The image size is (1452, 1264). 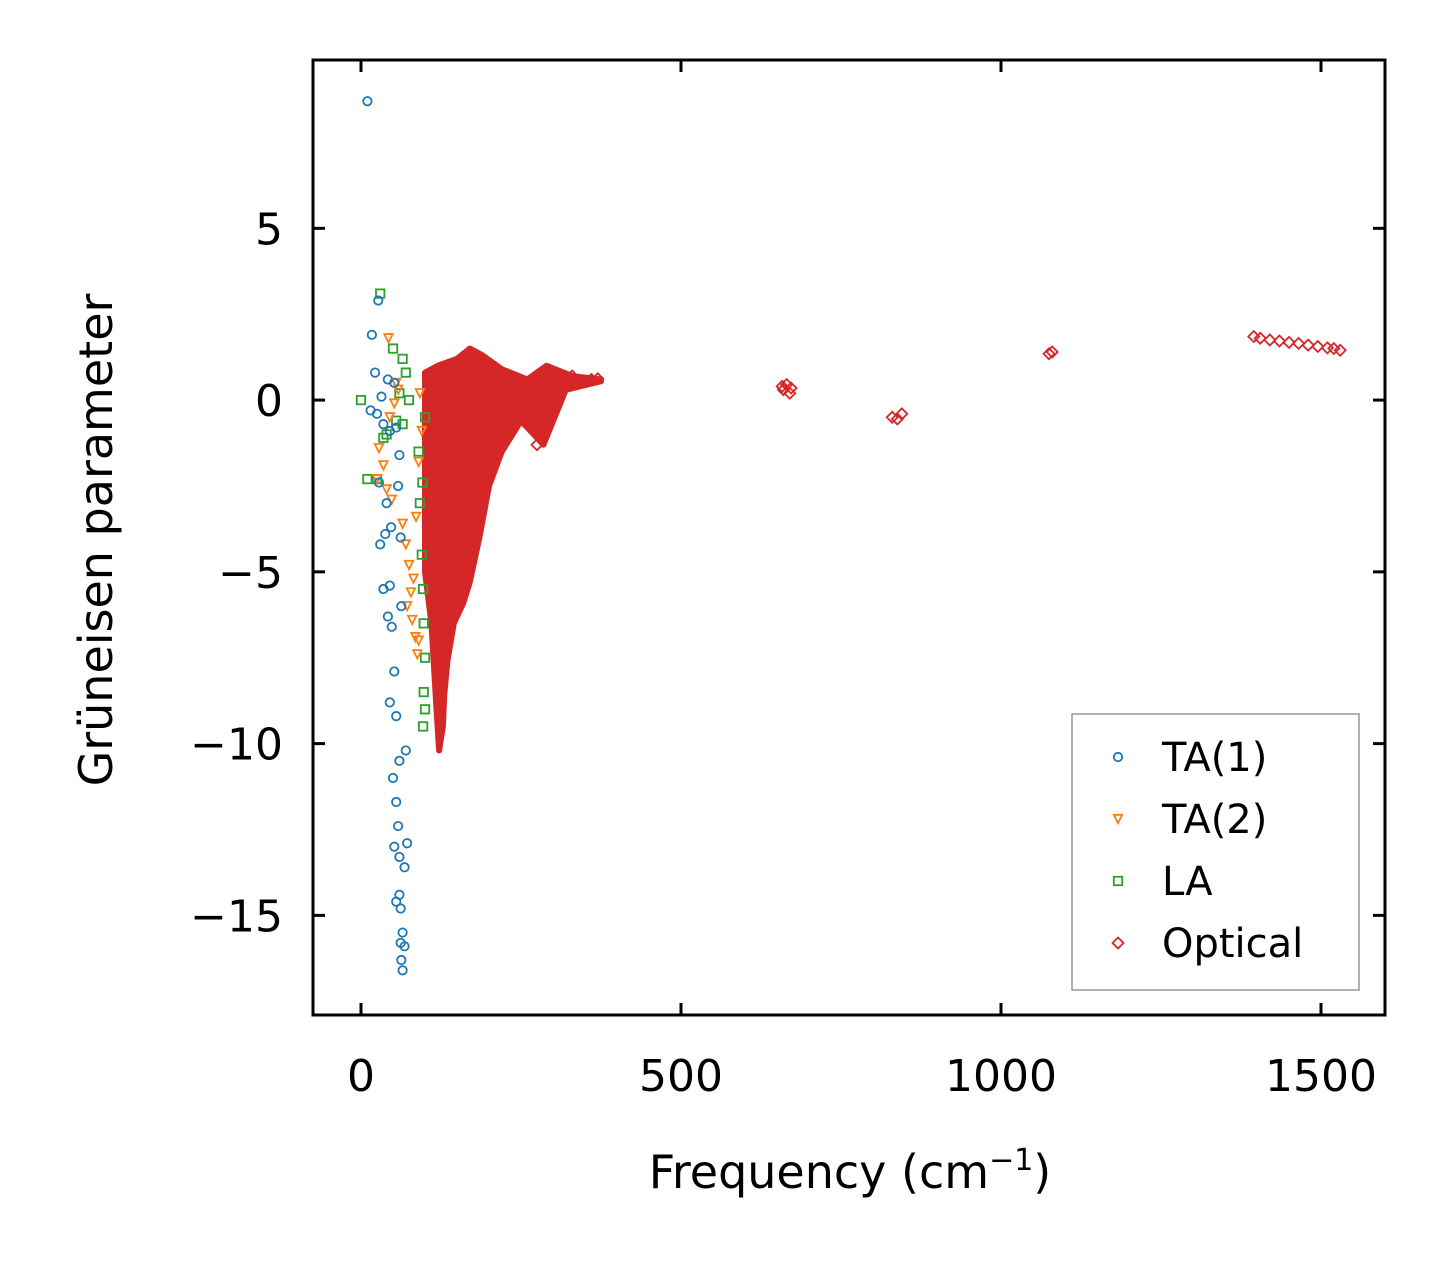 What do you see at coordinates (361, 1076) in the screenshot?
I see `x-tick-label: 0` at bounding box center [361, 1076].